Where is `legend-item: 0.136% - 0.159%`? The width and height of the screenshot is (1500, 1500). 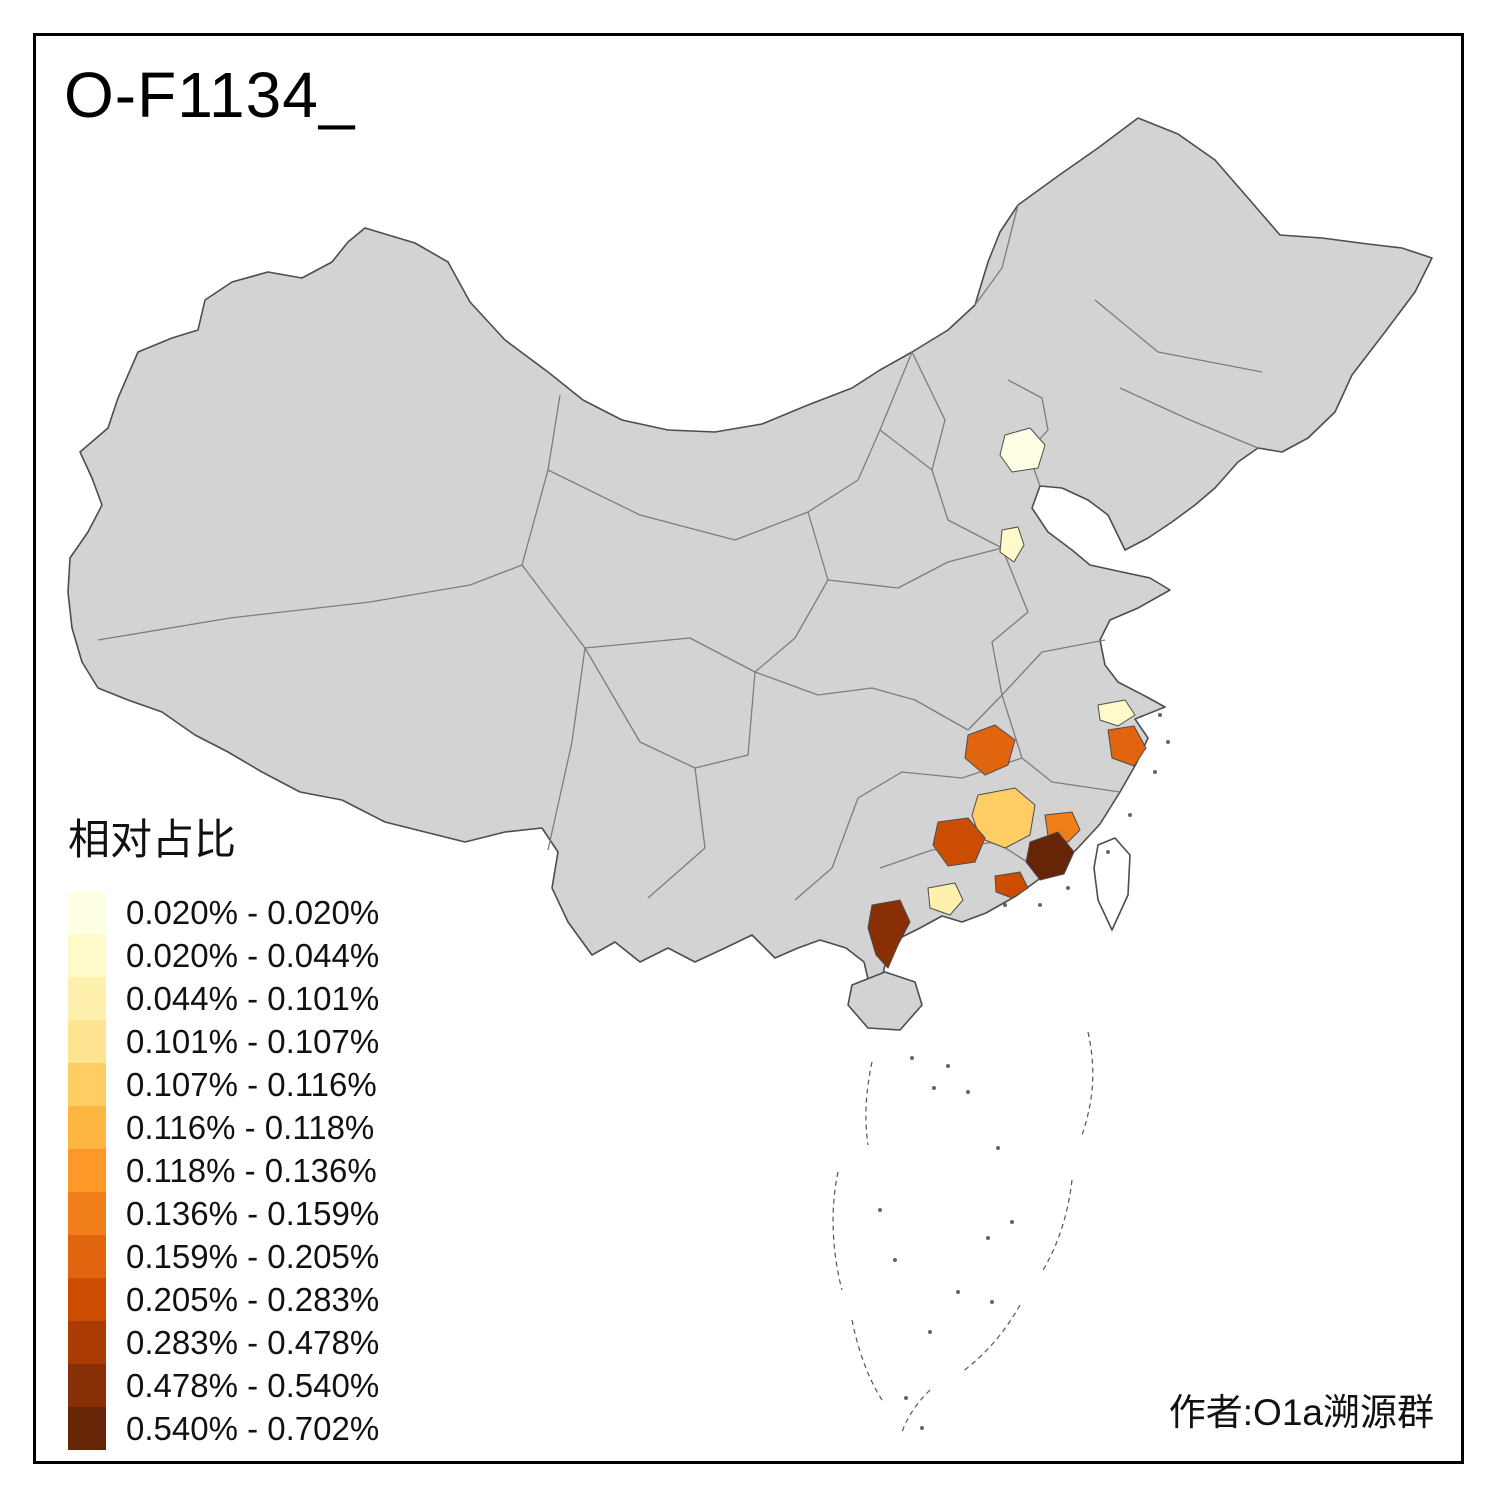 legend-item: 0.136% - 0.159% is located at coordinates (223, 1213).